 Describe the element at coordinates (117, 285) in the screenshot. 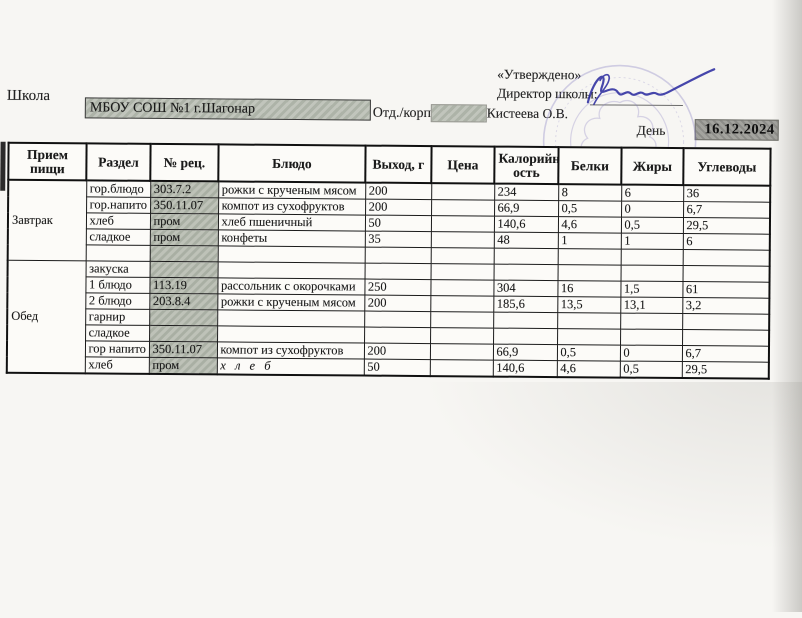

I see `cell-razdel: 1 блюдо` at that location.